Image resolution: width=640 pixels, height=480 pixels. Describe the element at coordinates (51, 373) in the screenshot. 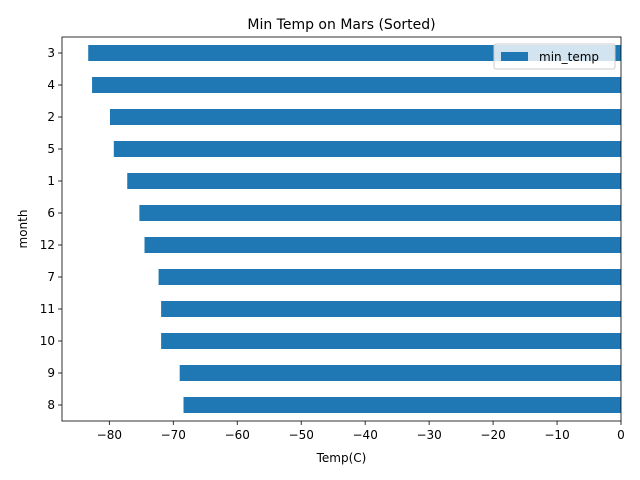

I see `y-tick-label: 9` at that location.